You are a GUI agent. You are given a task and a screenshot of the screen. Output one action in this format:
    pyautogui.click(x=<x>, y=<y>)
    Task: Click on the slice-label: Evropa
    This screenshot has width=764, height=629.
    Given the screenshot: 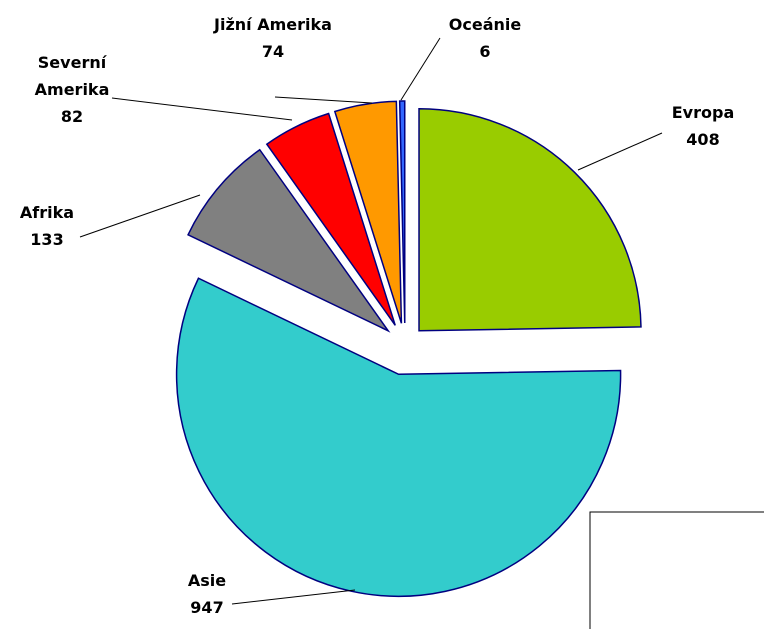 What is the action you would take?
    pyautogui.click(x=703, y=112)
    